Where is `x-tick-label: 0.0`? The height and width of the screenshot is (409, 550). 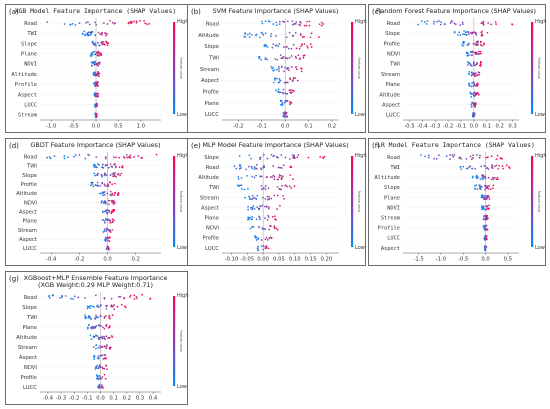 x-tick-label: 0.0 is located at coordinates (96, 127).